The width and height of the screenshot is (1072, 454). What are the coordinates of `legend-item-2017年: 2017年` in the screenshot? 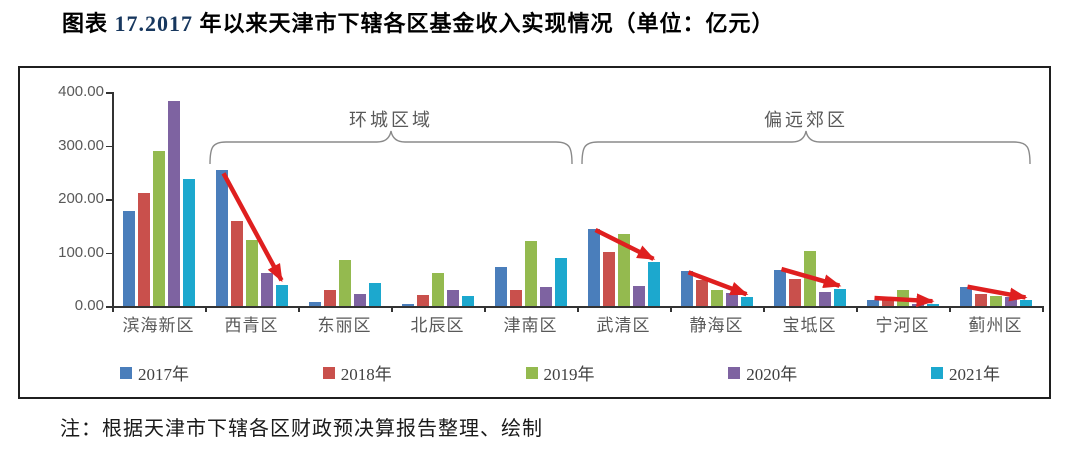 It's located at (154, 372).